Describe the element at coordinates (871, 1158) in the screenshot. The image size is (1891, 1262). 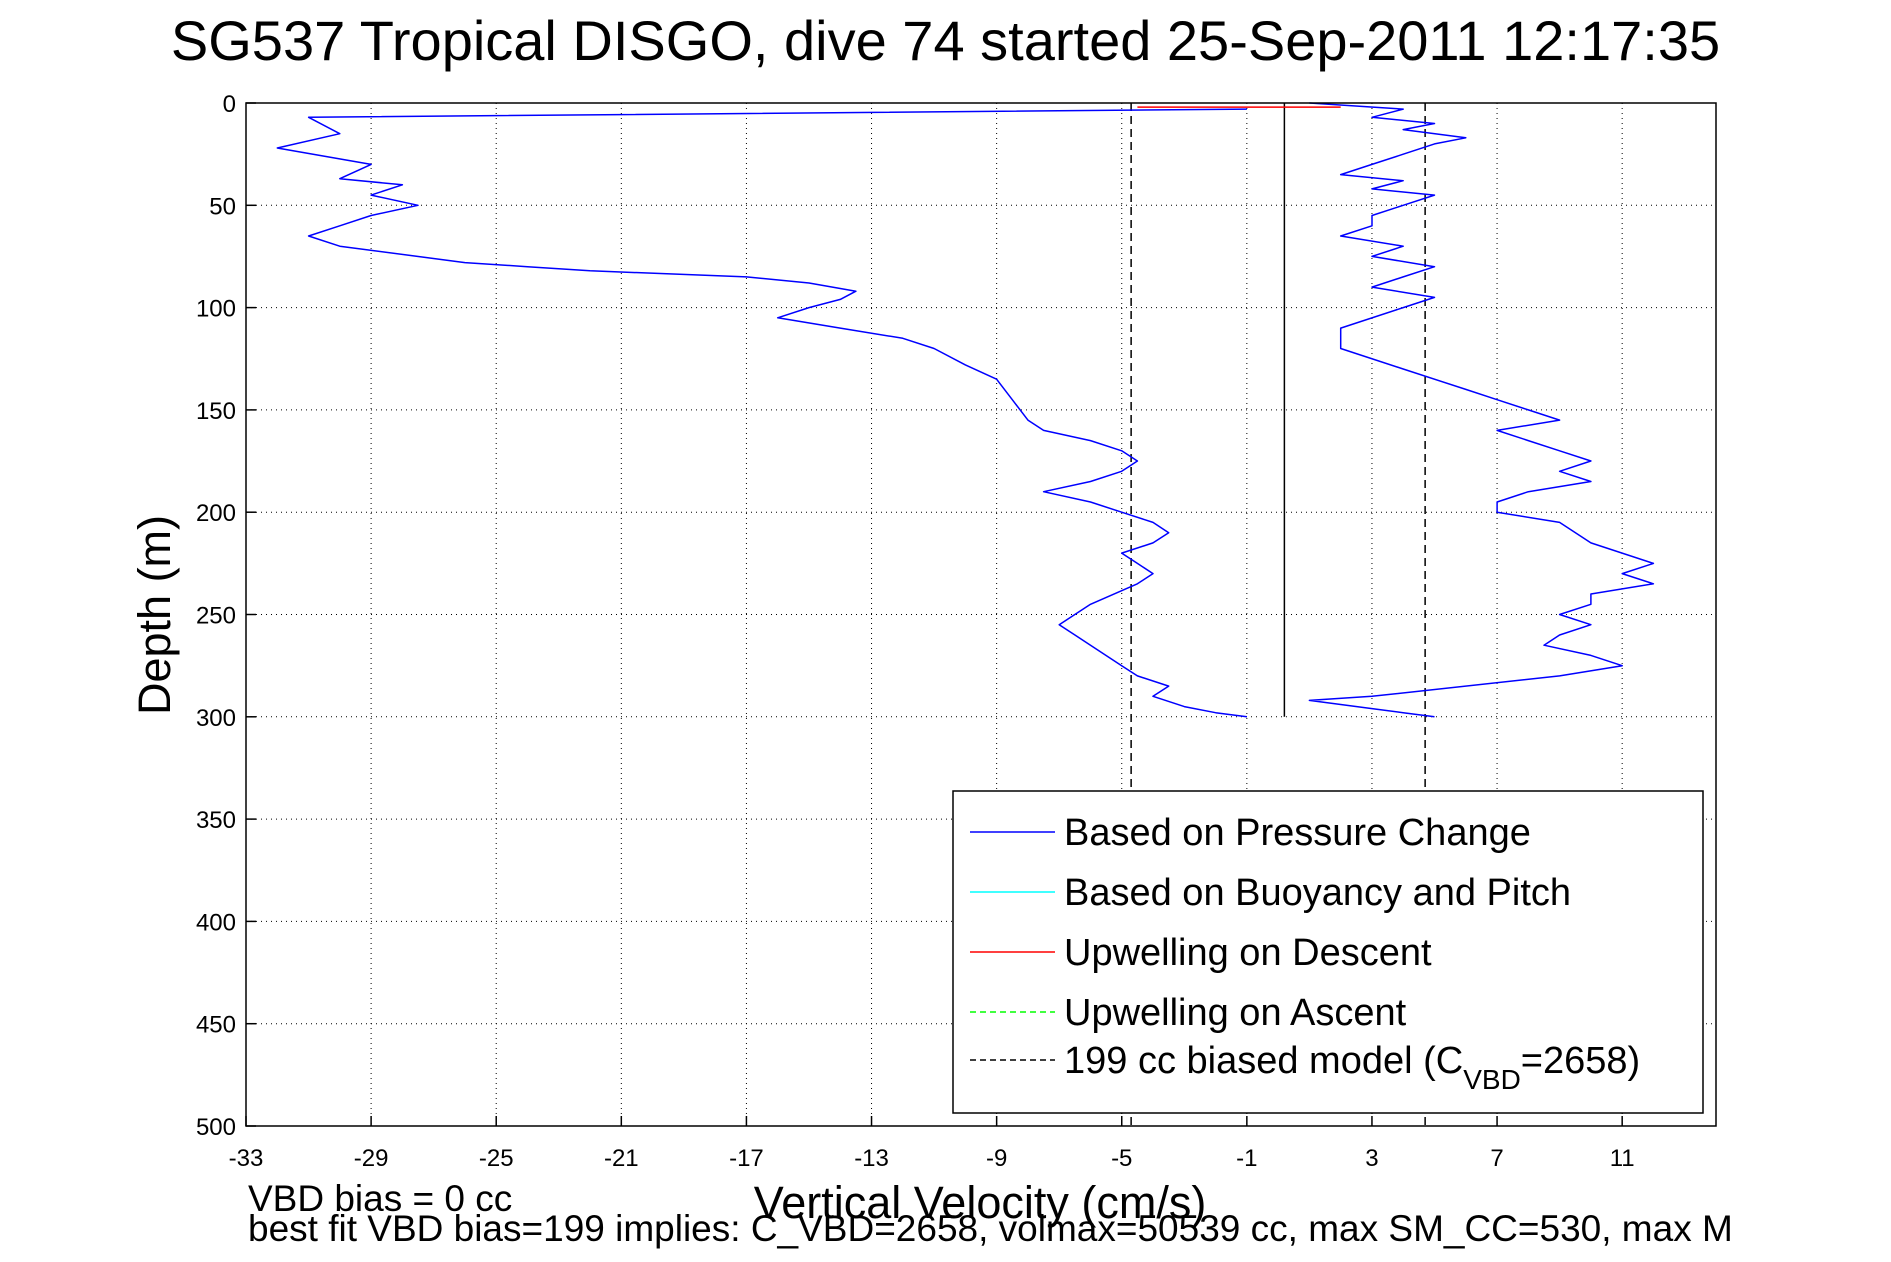
I see `x-tick-label: -13` at that location.